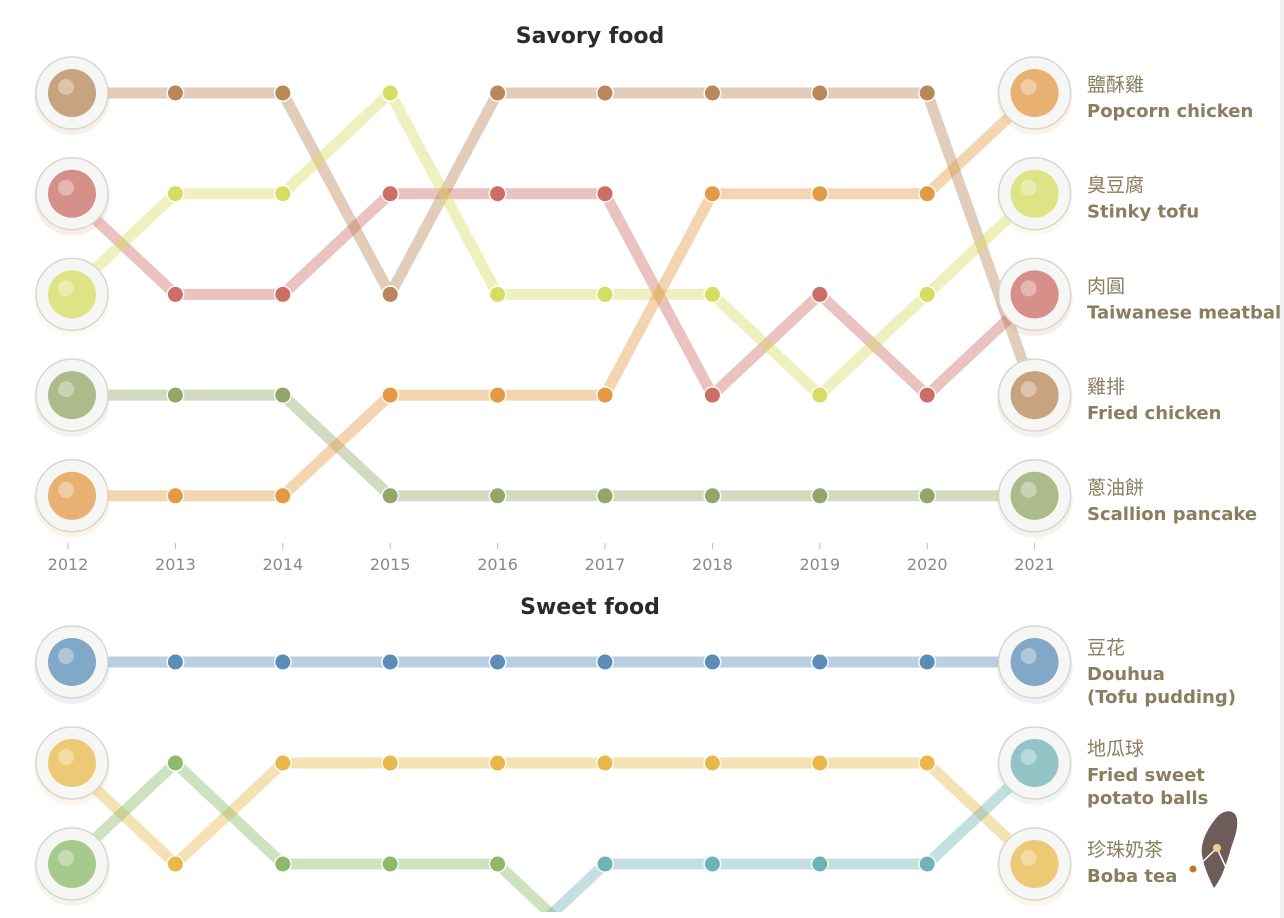 This screenshot has height=918, width=1284. I want to click on x-tick-label: 2012, so click(68, 564).